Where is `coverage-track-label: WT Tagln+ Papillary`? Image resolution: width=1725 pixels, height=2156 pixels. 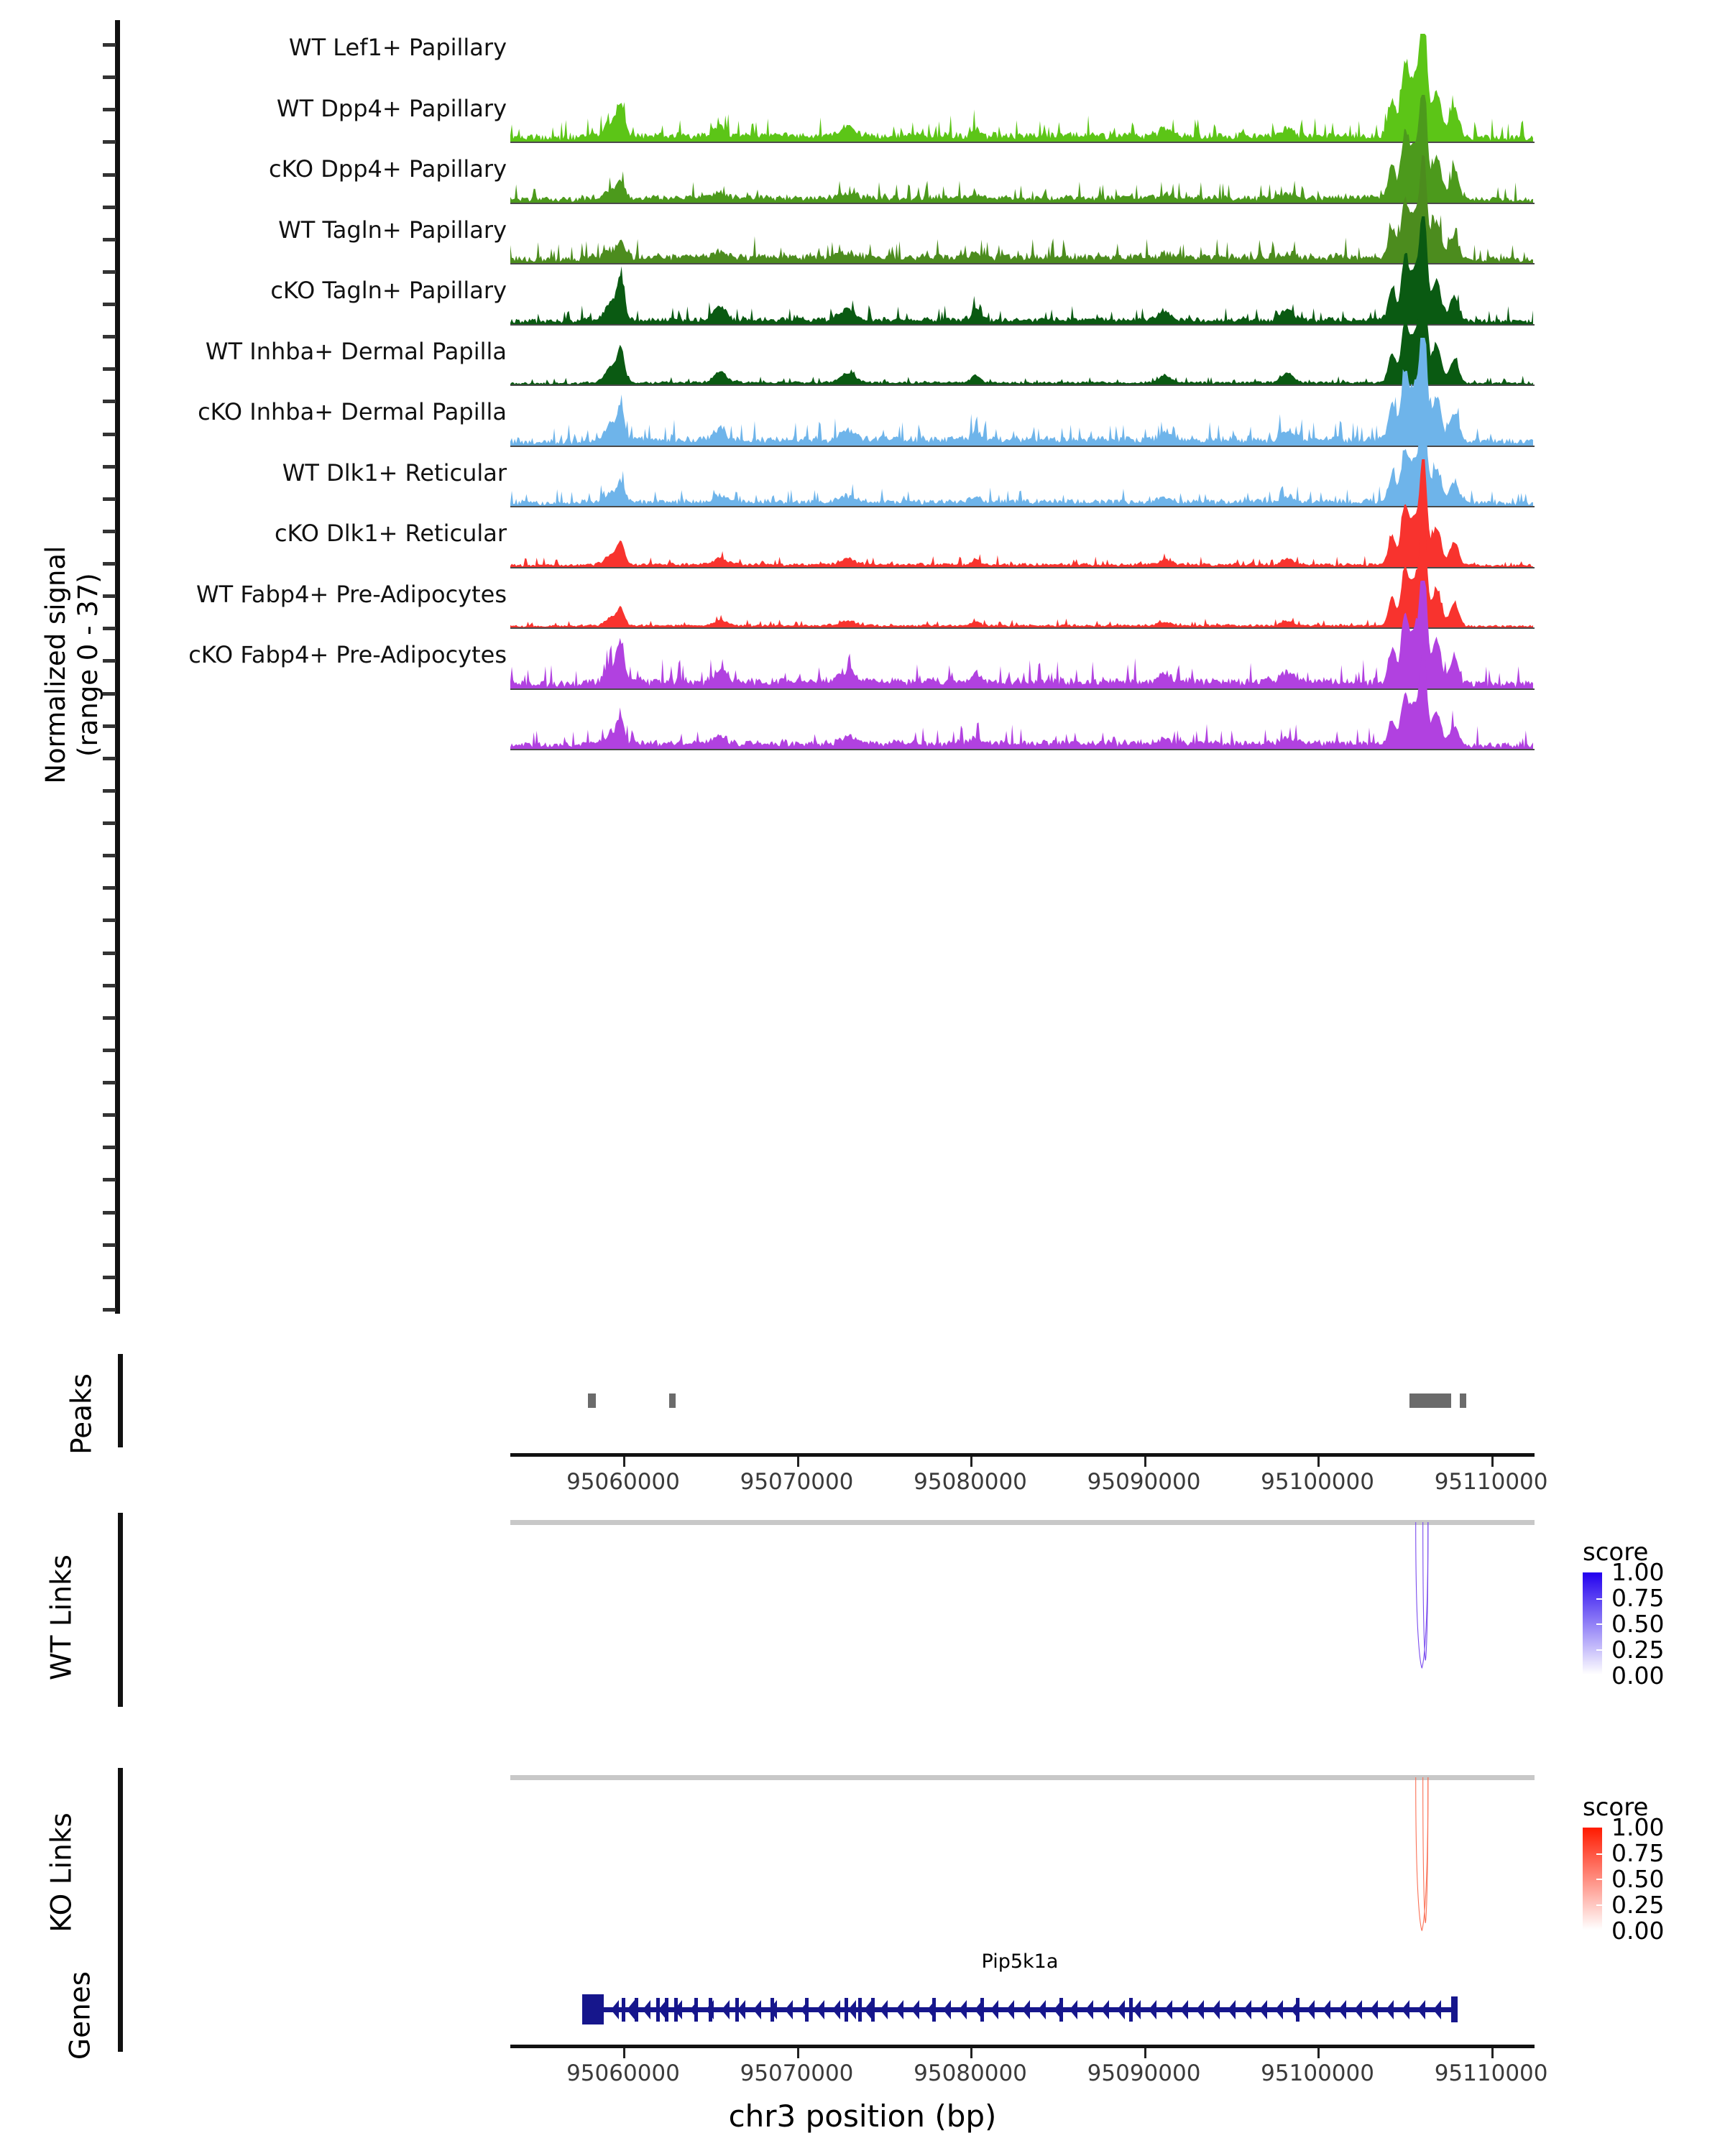 coverage-track-label: WT Tagln+ Papillary is located at coordinates (392, 230).